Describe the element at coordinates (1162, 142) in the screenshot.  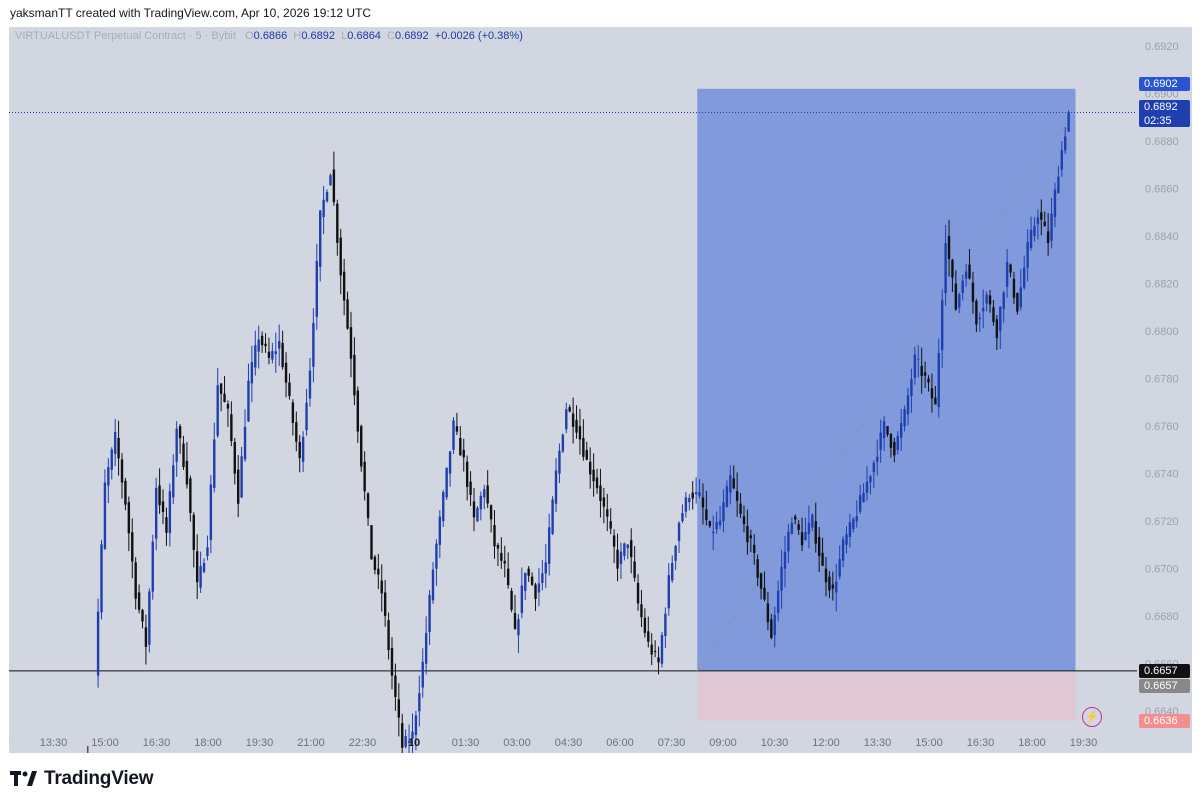
I see `y-axis-tick-label: 0.6880` at that location.